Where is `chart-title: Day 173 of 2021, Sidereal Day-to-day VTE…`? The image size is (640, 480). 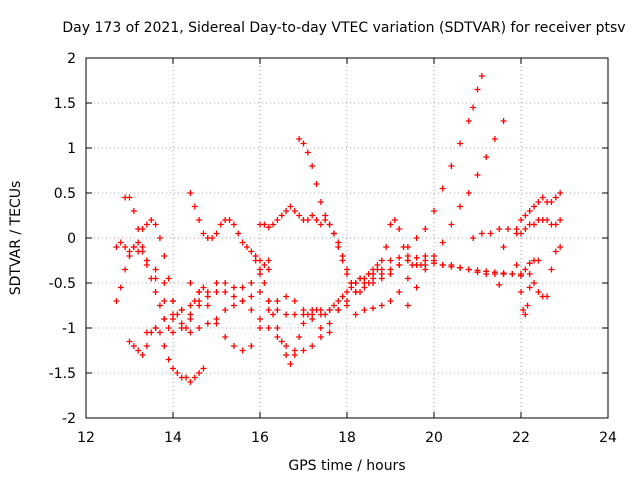 chart-title: Day 173 of 2021, Sidereal Day-to-day VTE… is located at coordinates (343, 28).